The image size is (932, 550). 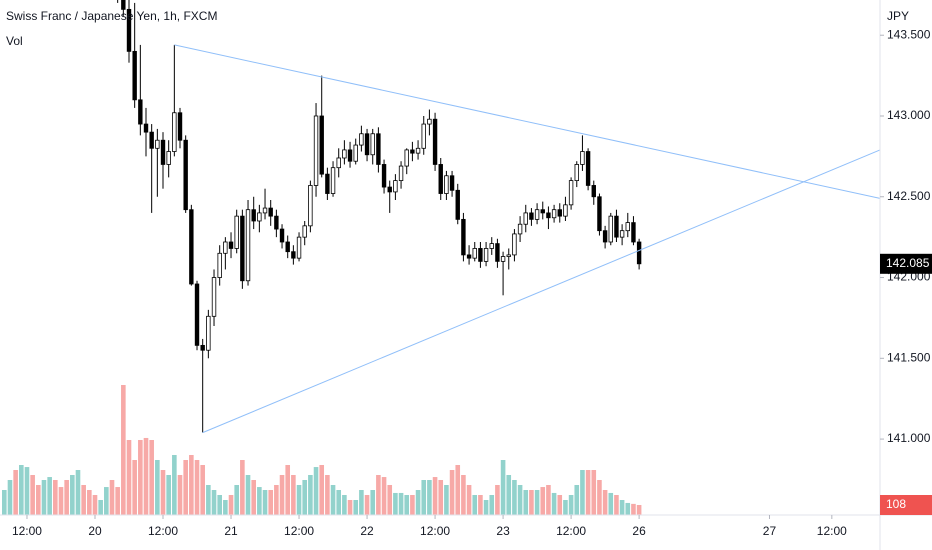 I want to click on x-tick-label: 21, so click(x=231, y=531).